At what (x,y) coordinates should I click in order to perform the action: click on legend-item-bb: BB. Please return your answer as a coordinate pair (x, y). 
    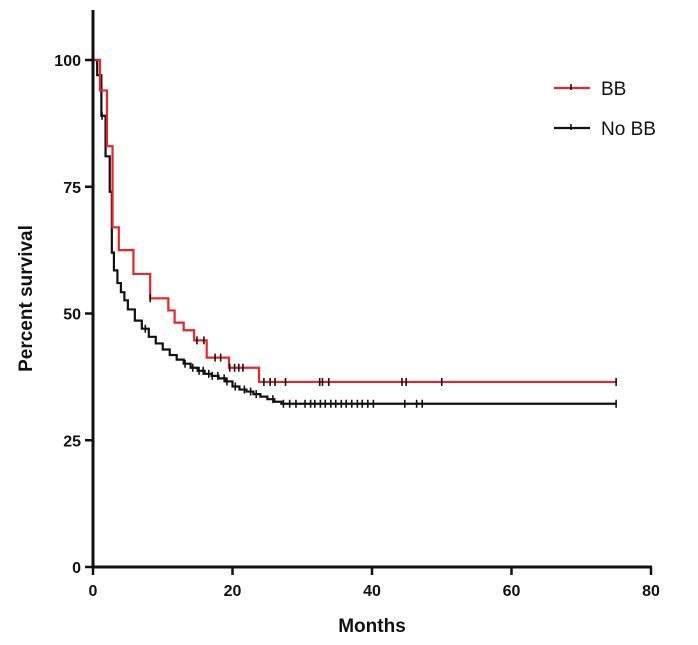
    Looking at the image, I should click on (590, 89).